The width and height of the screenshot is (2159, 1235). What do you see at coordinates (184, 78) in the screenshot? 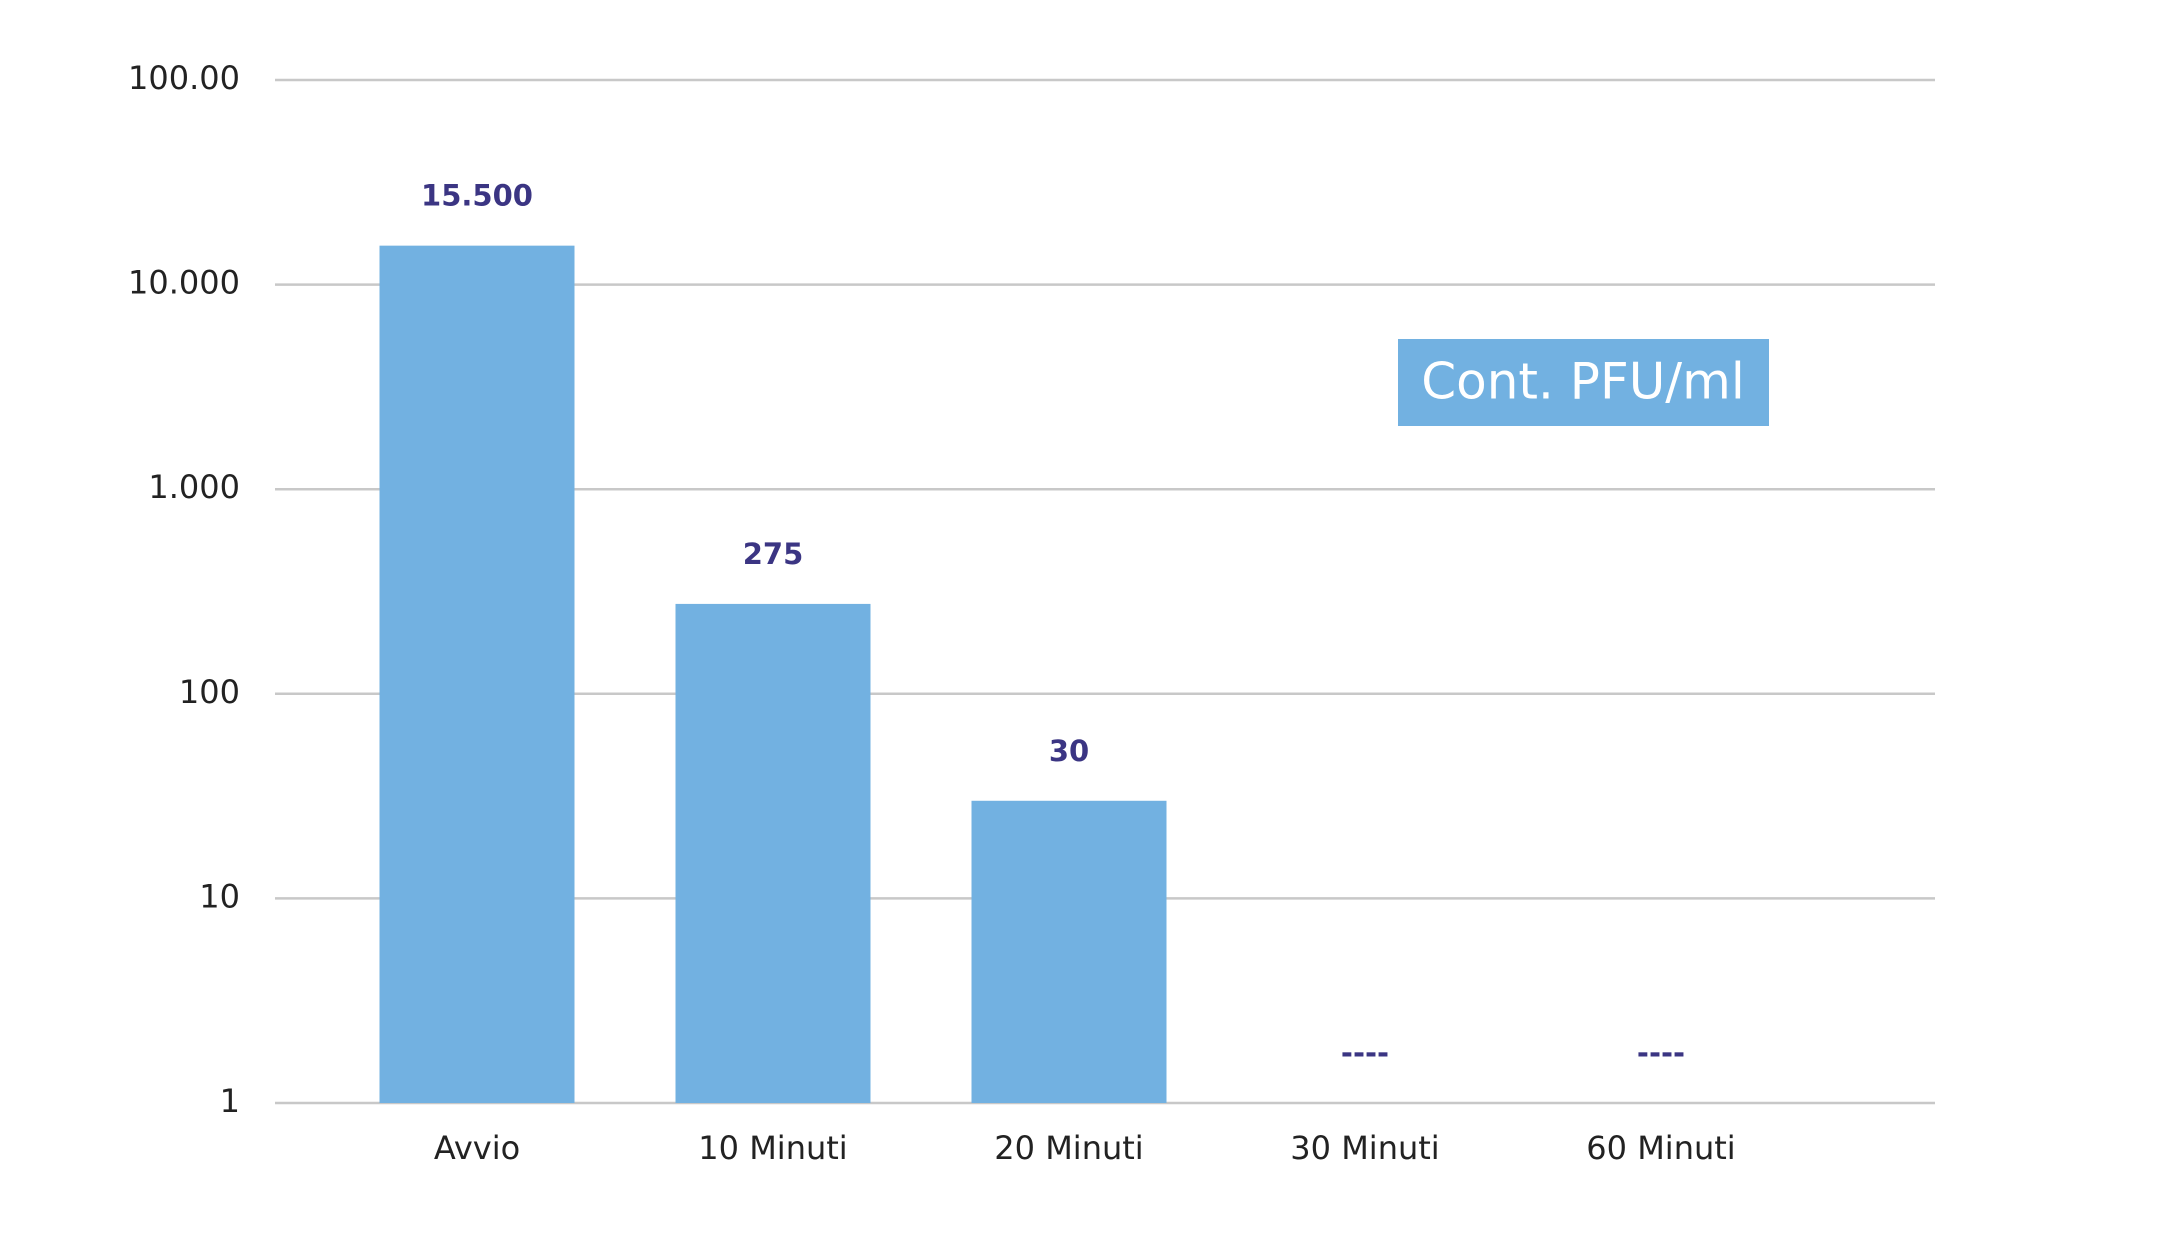
I see `y-tick-label: 100.00` at bounding box center [184, 78].